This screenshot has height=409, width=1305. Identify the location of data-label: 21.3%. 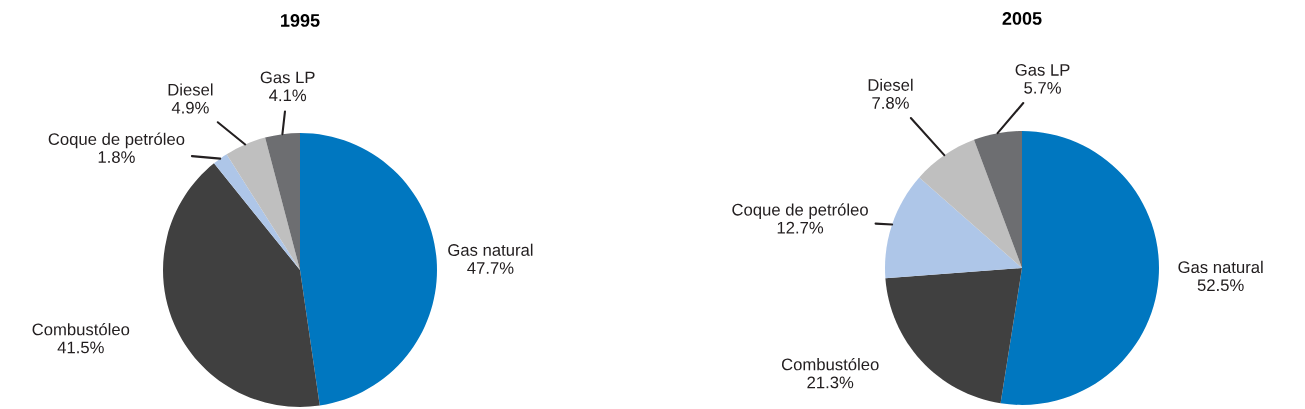
(830, 382).